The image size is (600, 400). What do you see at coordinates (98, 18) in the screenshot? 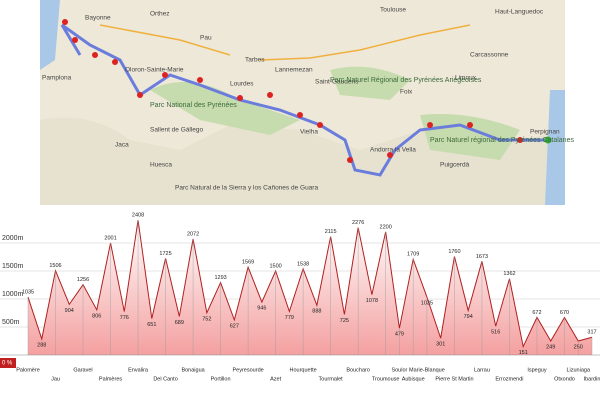
I see `map-label: Bayonne` at bounding box center [98, 18].